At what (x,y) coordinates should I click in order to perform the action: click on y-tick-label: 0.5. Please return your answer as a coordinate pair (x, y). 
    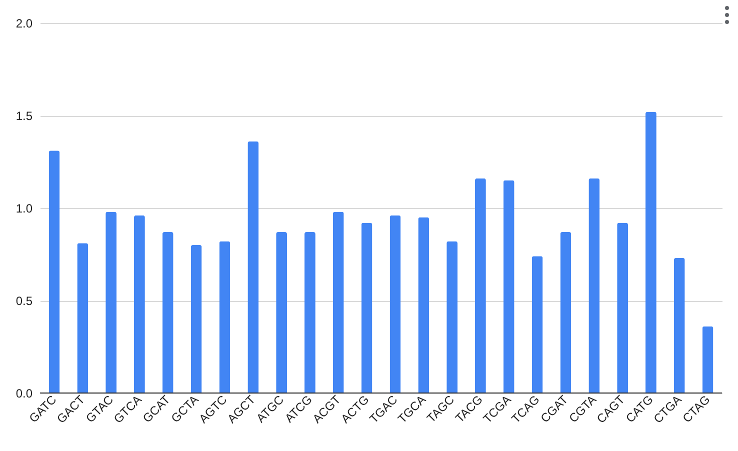
    Looking at the image, I should click on (24, 301).